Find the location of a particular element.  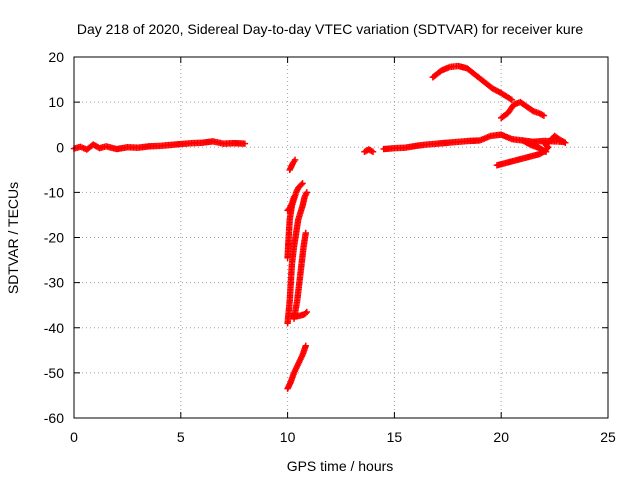

y-tick-label: -10 is located at coordinates (54, 192).